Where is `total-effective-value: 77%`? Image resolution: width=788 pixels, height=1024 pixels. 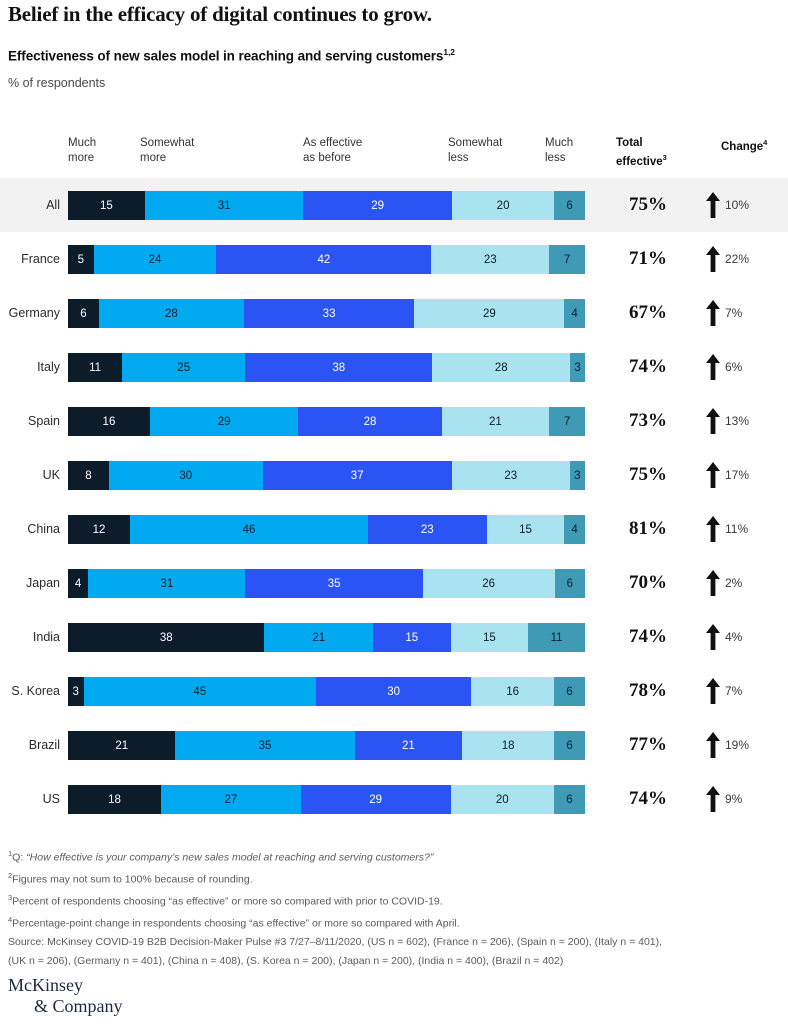 total-effective-value: 77% is located at coordinates (648, 744).